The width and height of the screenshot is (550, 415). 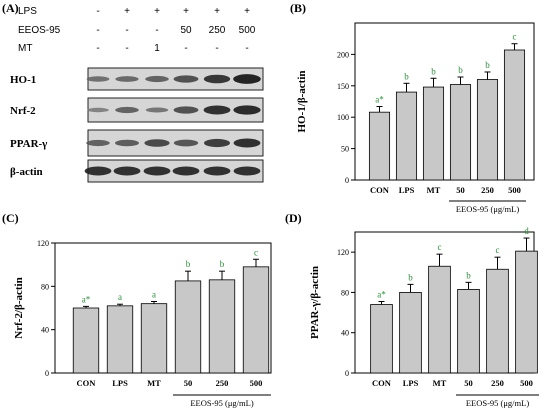 What do you see at coordinates (526, 231) in the screenshot?
I see `significance-letter: d` at bounding box center [526, 231].